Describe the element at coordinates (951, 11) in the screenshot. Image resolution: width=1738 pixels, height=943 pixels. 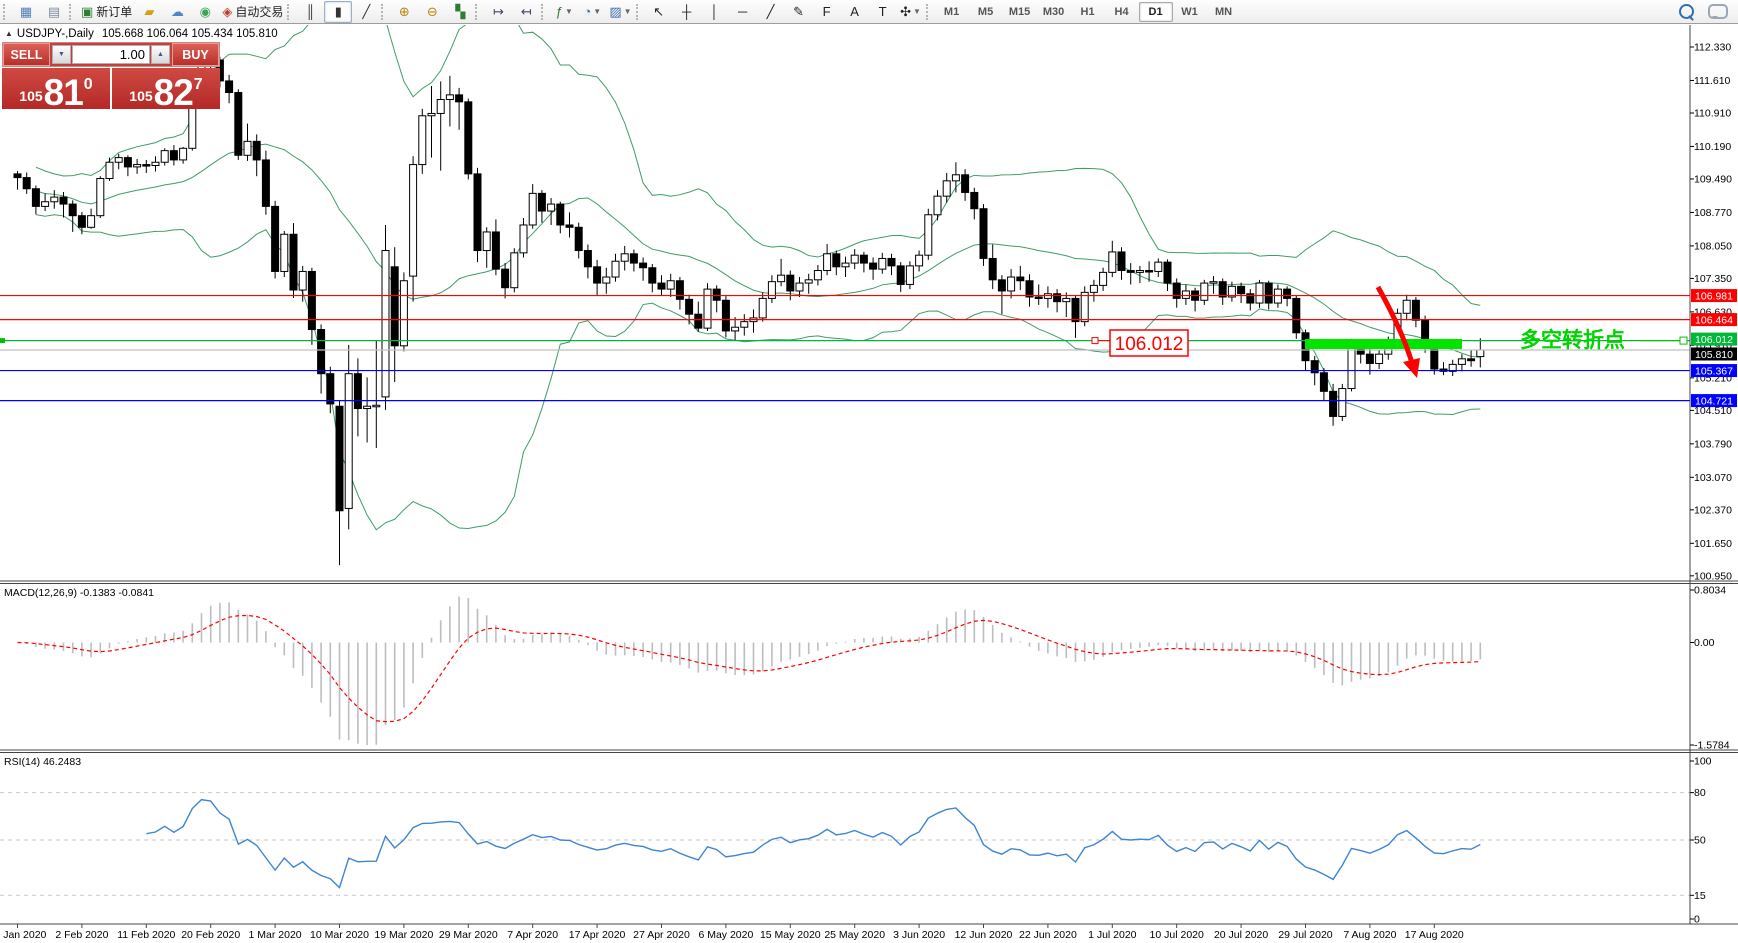
I see `timeframe-m1: M1` at that location.